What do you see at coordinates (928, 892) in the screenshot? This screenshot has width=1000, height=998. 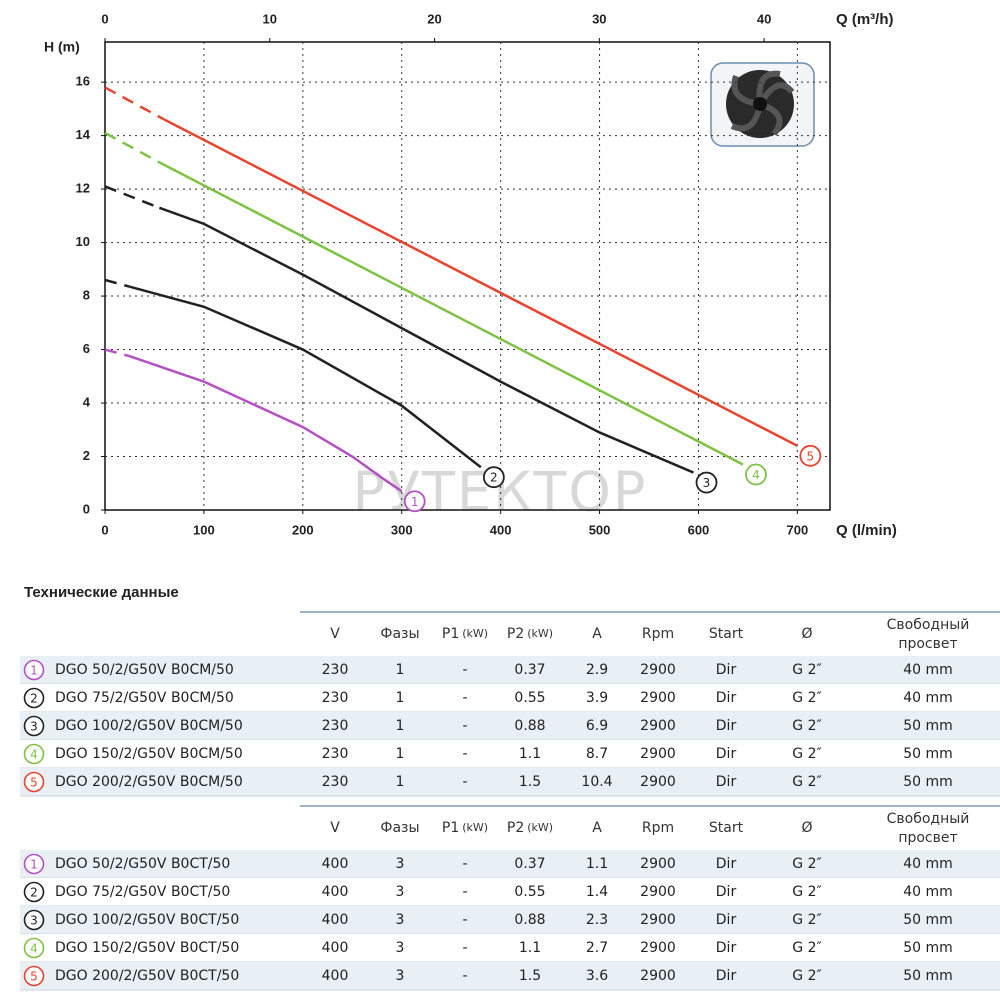 I see `table-cell: 40 mm` at bounding box center [928, 892].